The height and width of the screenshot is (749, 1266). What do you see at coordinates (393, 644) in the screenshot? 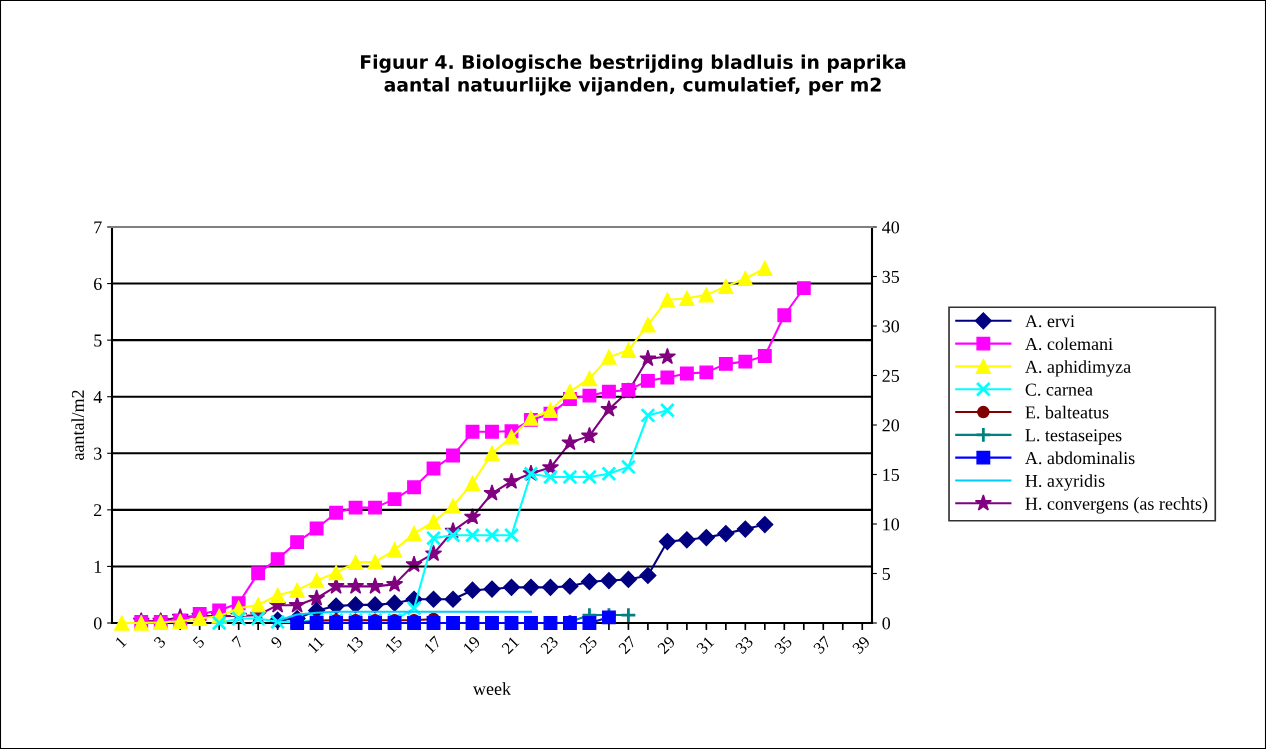
I see `x-tick-label: 15` at bounding box center [393, 644].